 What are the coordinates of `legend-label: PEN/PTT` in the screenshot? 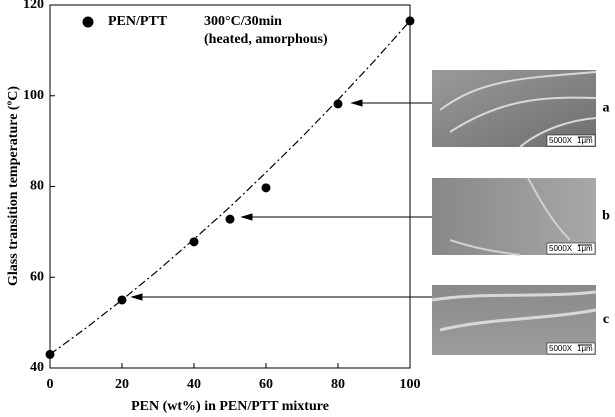 It's located at (138, 21).